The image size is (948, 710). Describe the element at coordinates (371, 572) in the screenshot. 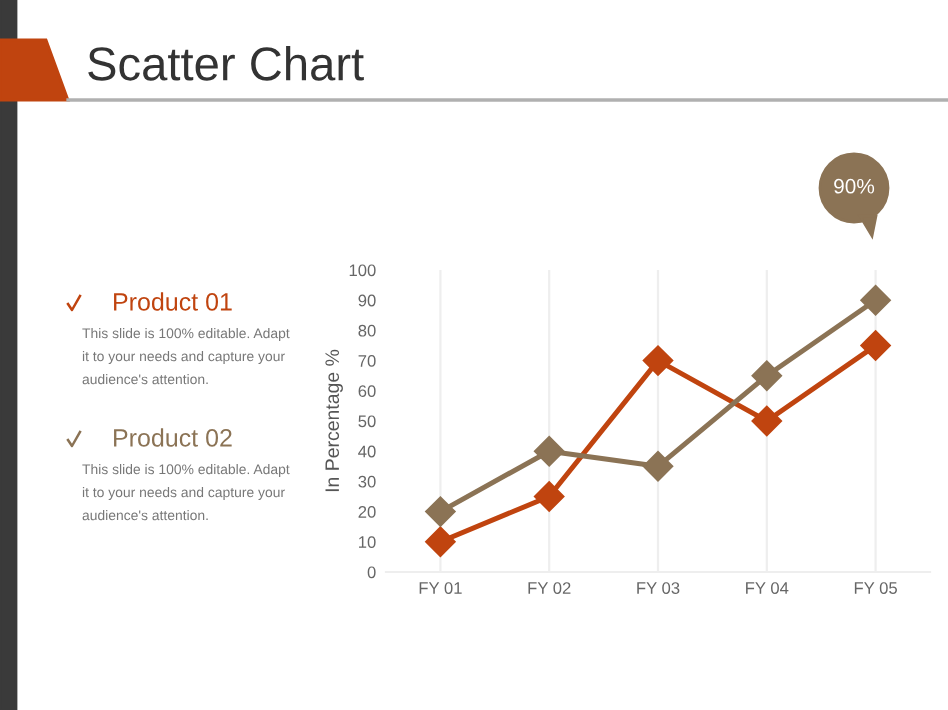

I see `y-tick-label: 0` at that location.